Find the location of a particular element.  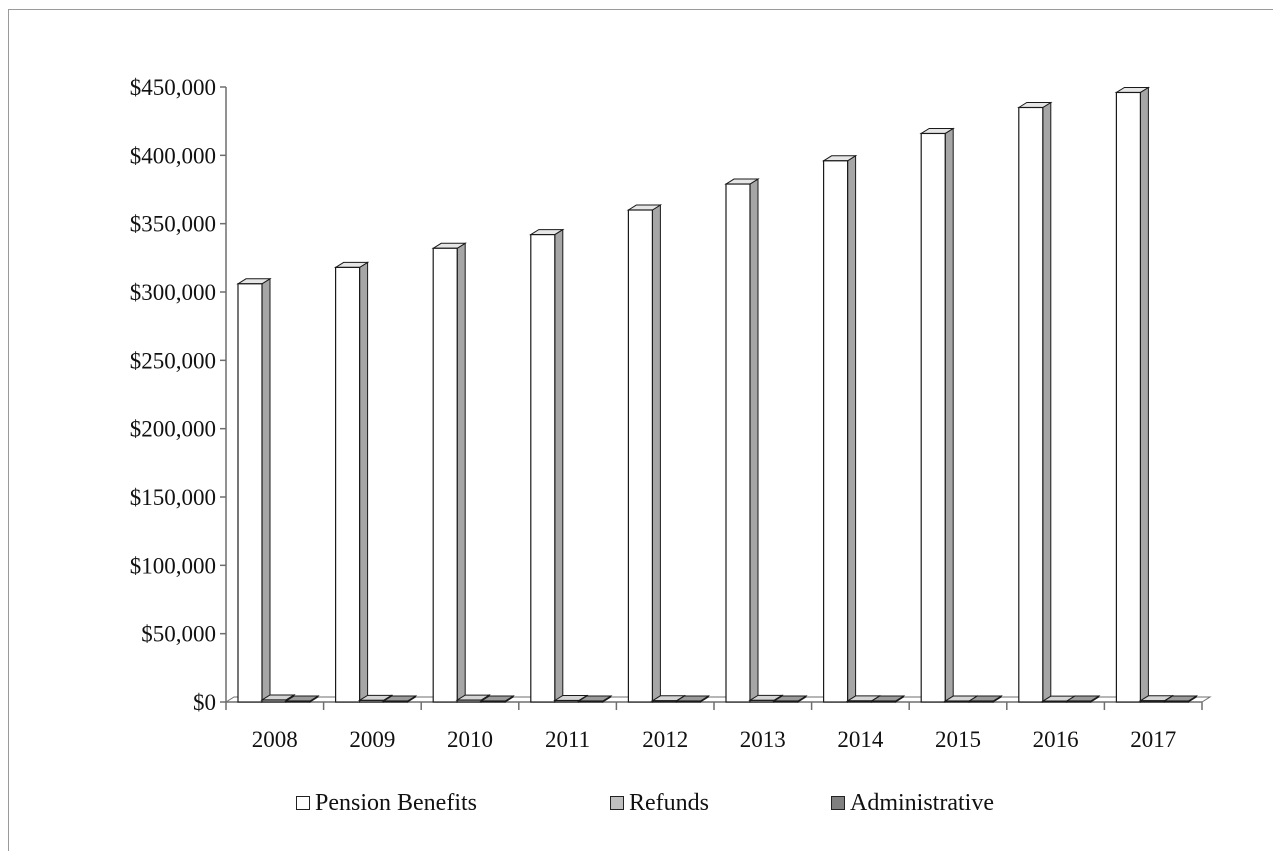

y-tick-label: $100,000 is located at coordinates (173, 565).